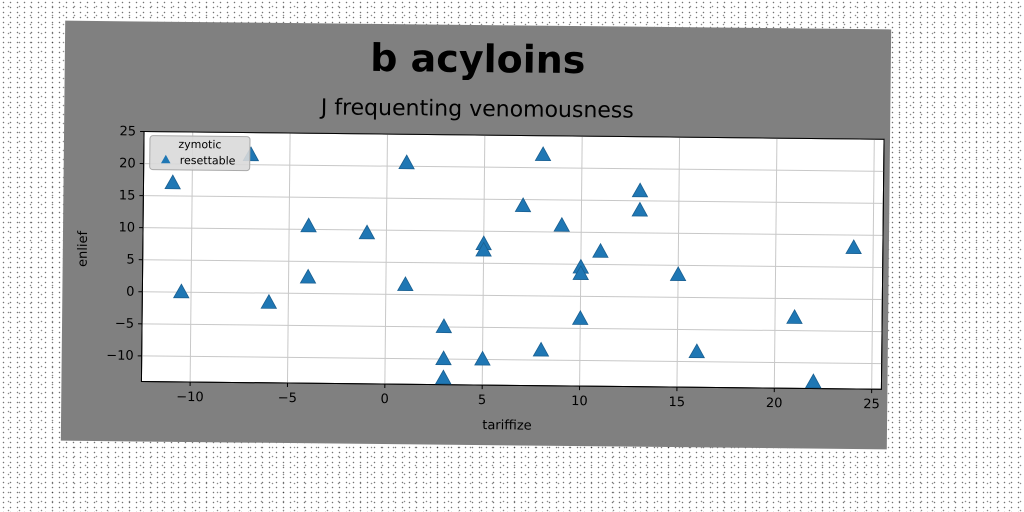 The width and height of the screenshot is (1024, 512). Describe the element at coordinates (579, 401) in the screenshot. I see `x-tick-label: 10` at that location.